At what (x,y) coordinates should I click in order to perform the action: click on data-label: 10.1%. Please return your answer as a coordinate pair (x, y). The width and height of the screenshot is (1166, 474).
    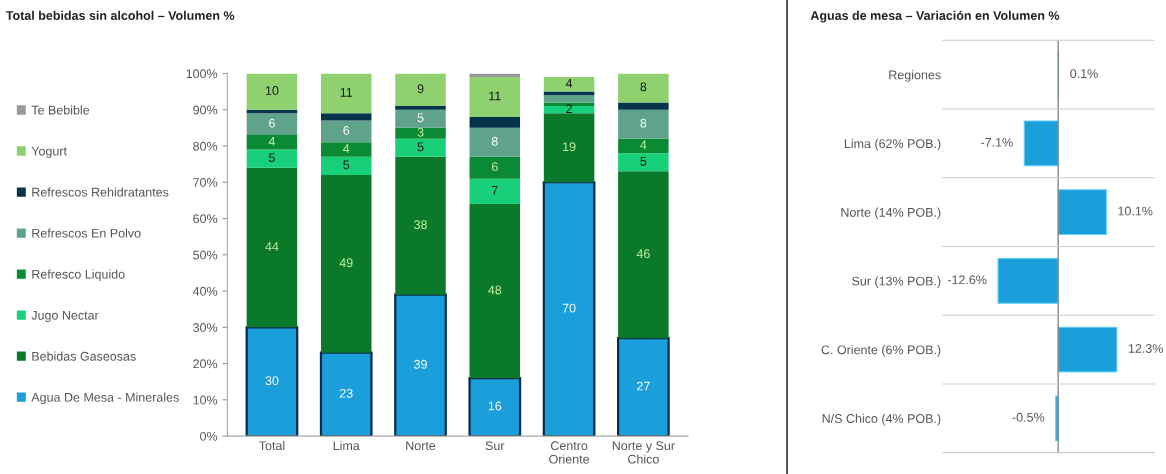
    Looking at the image, I should click on (1135, 211).